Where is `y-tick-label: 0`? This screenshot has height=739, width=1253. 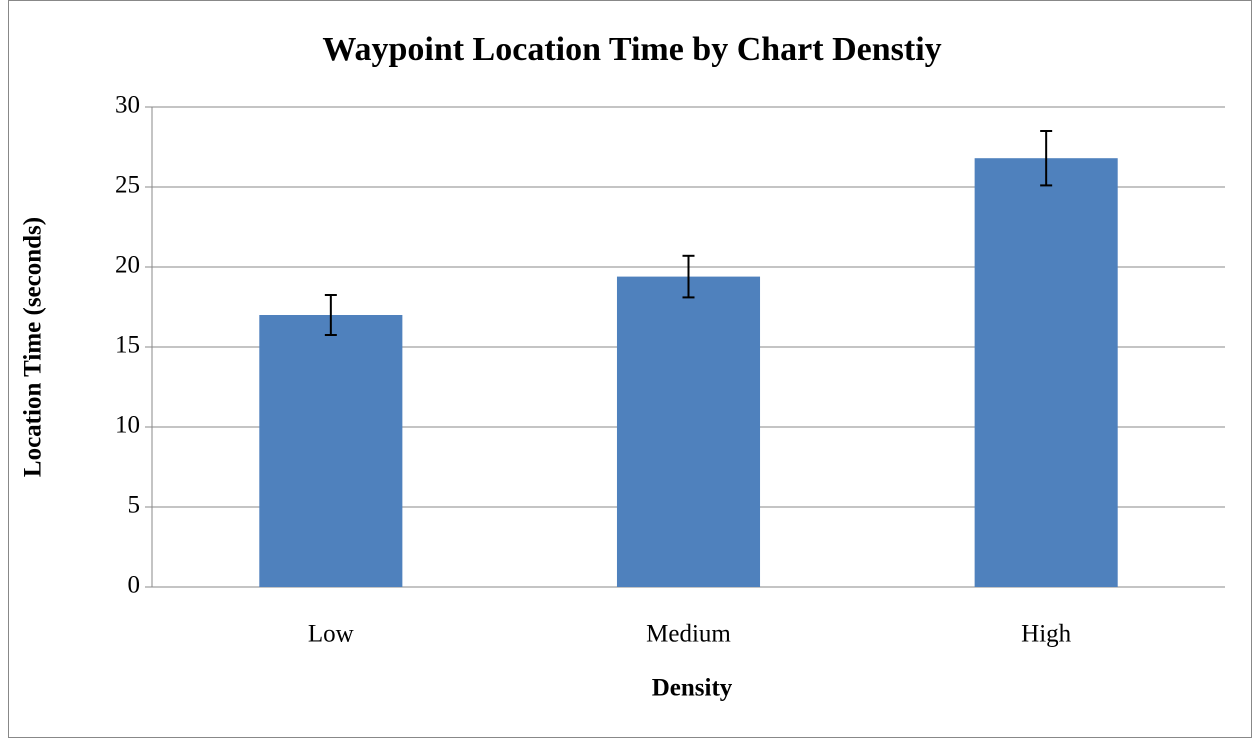 y-tick-label: 0 is located at coordinates (134, 585).